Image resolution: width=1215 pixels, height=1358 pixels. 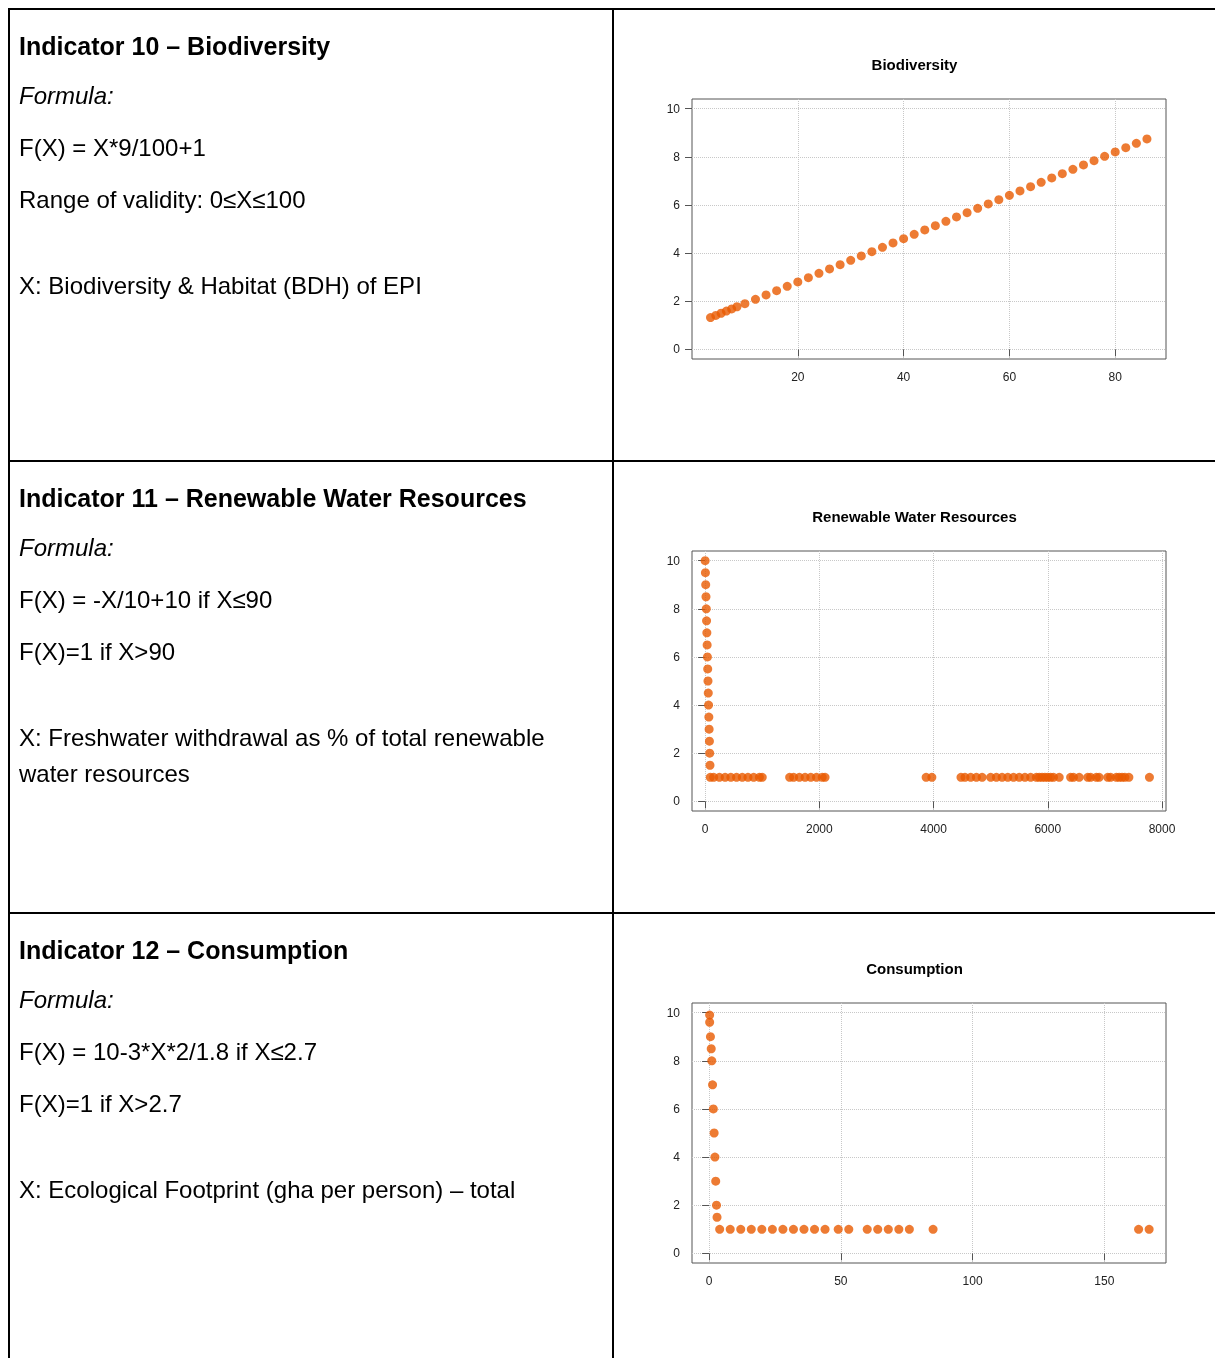 What do you see at coordinates (709, 1281) in the screenshot?
I see `x-tick-label: 0` at bounding box center [709, 1281].